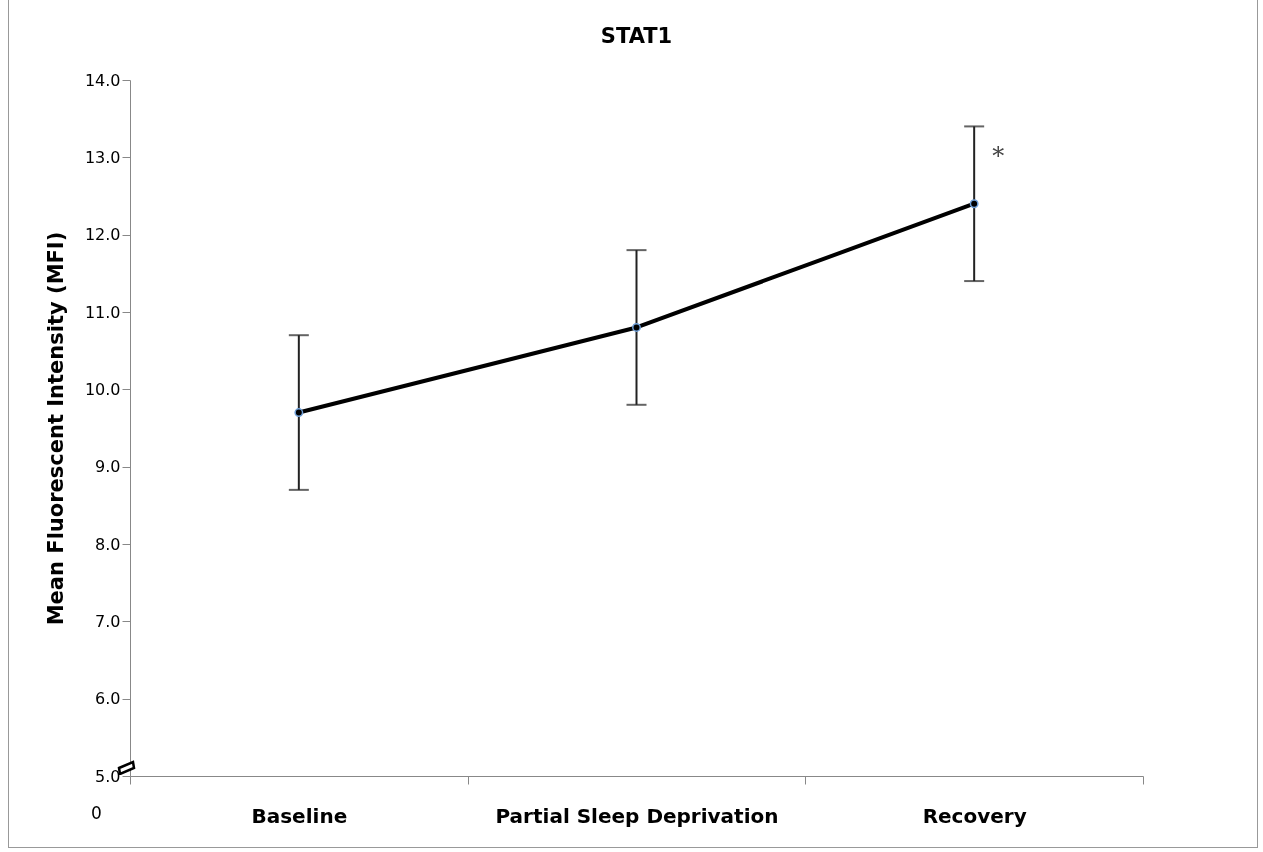 The height and width of the screenshot is (852, 1263). Describe the element at coordinates (108, 776) in the screenshot. I see `y-tick-label: 5.0` at that location.